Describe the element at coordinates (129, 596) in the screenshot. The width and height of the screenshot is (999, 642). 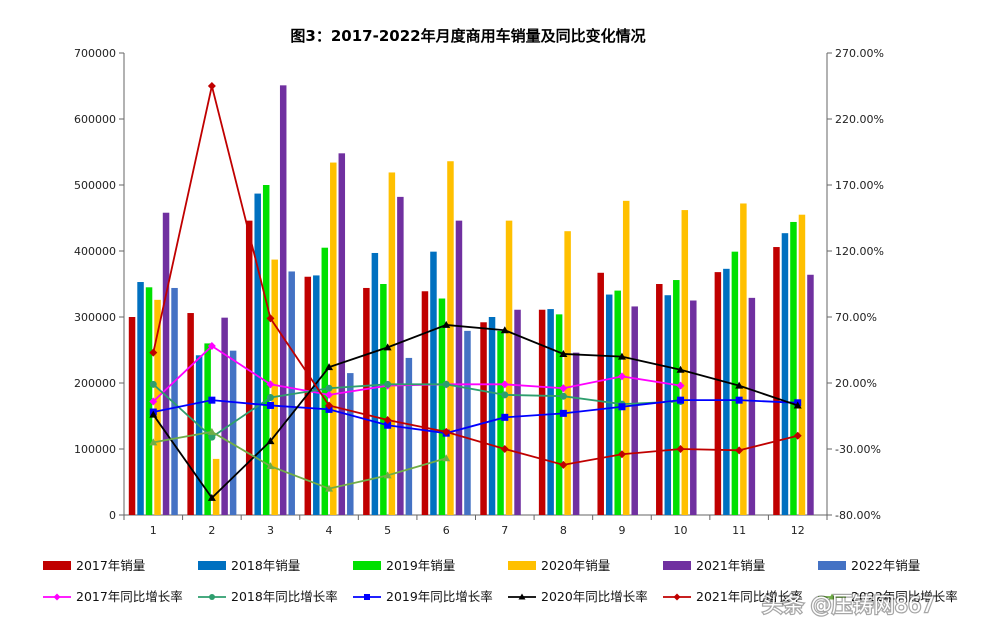
I see `legend-label: 2017年同比增长率` at that location.